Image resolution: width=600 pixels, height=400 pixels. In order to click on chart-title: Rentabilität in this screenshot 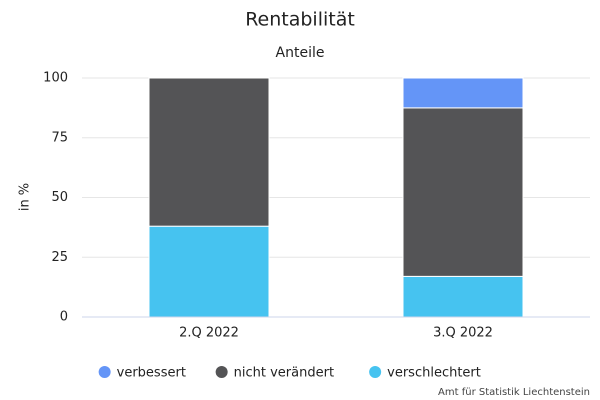, I will do `click(300, 20)`.